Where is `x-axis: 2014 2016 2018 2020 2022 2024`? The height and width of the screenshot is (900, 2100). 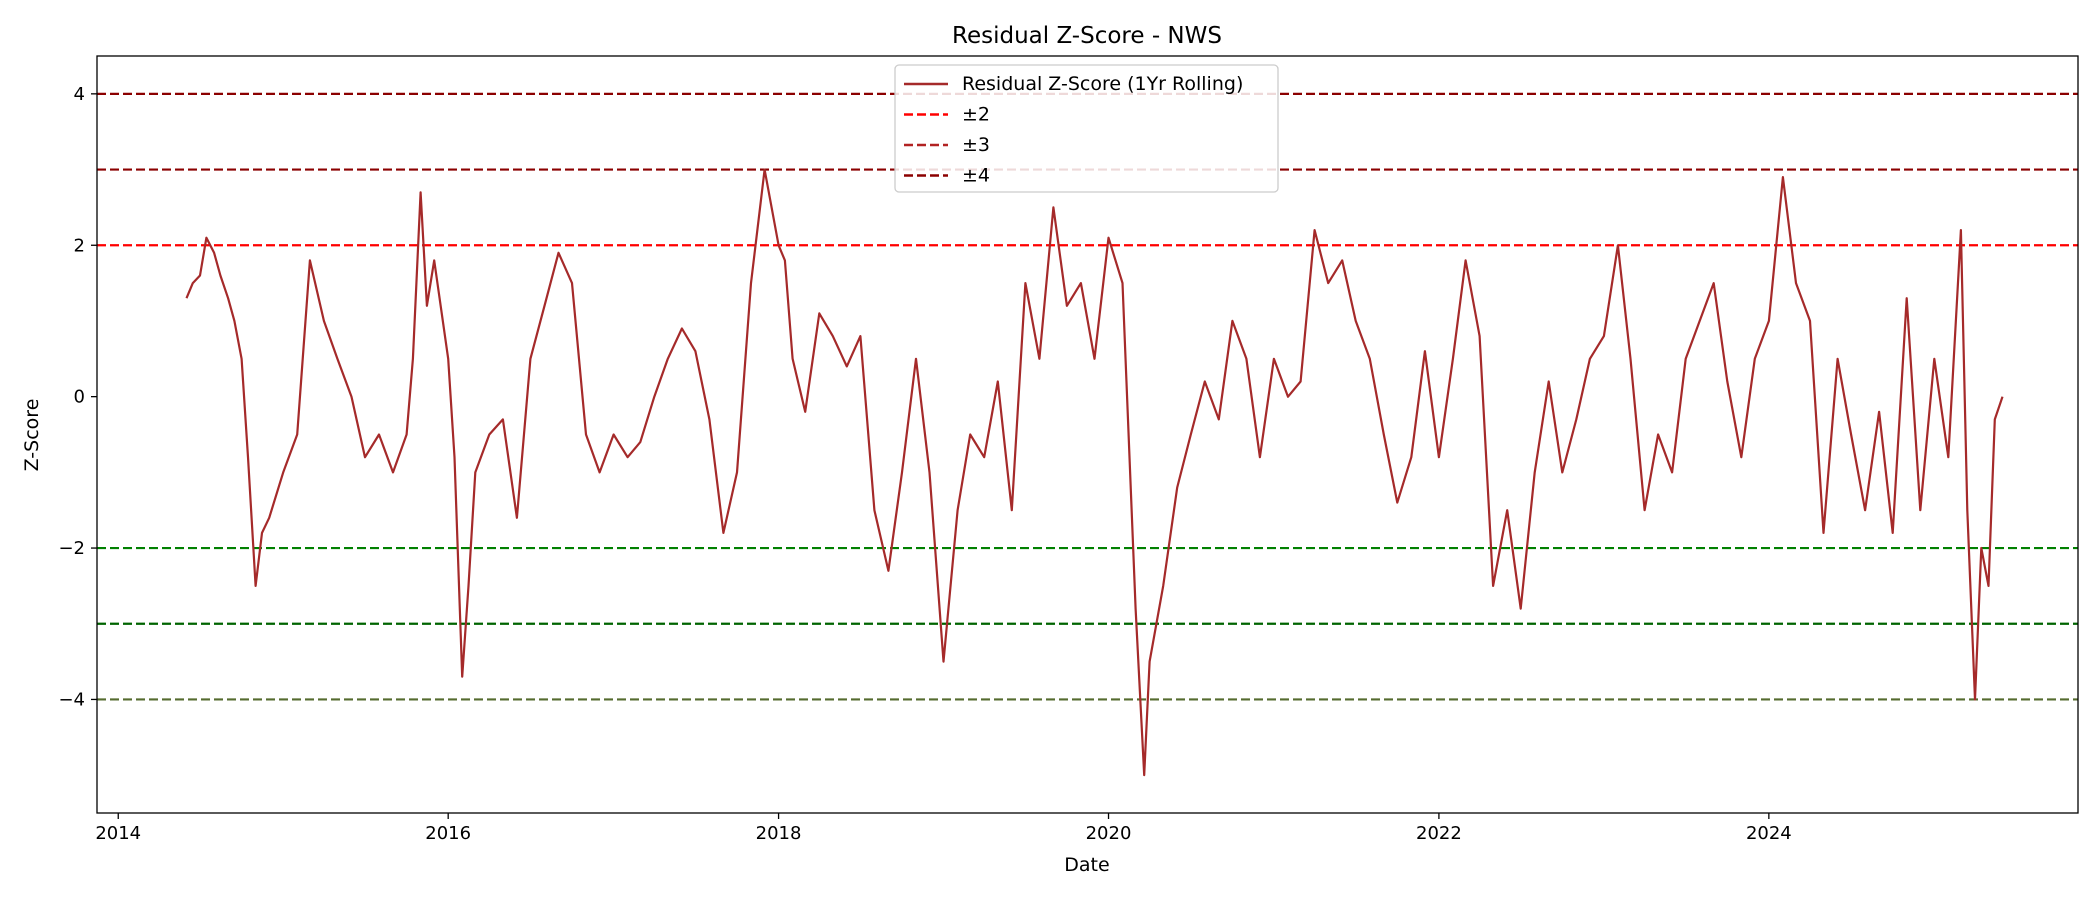 x-axis: 2014 2016 2018 2020 2022 2024 is located at coordinates (943, 828).